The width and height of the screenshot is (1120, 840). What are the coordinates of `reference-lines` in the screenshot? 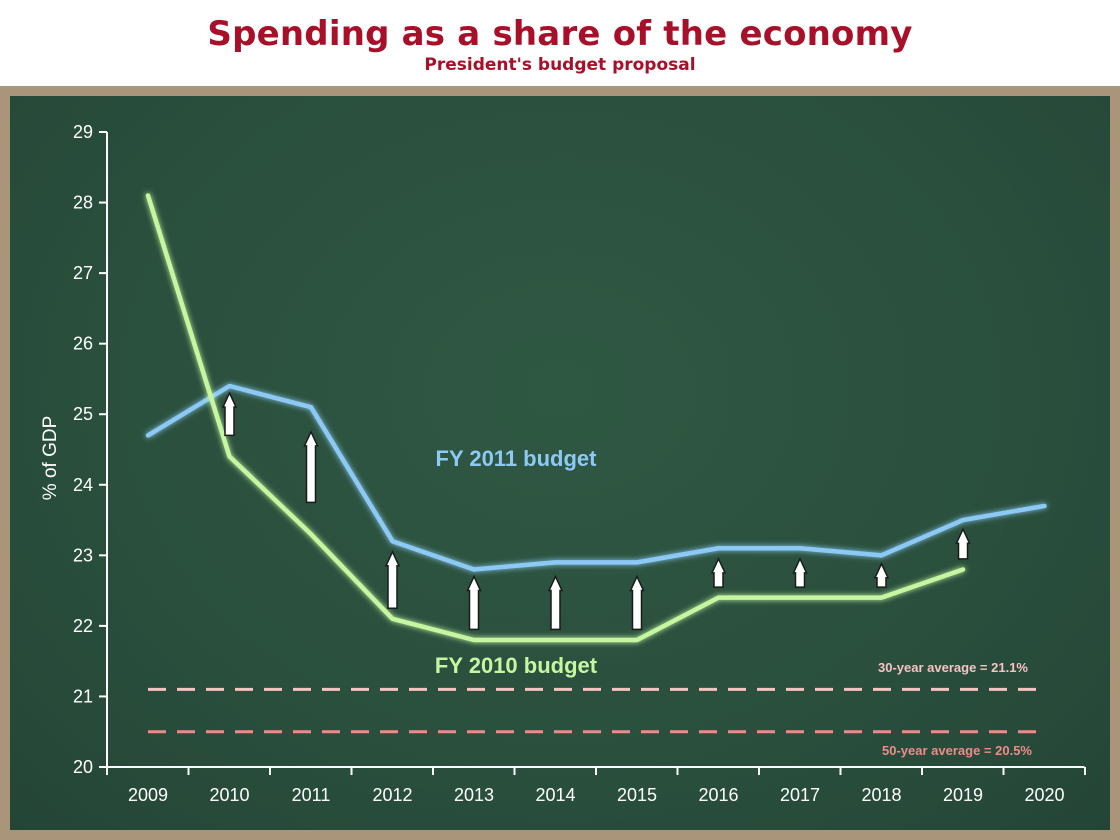 It's located at (596, 710).